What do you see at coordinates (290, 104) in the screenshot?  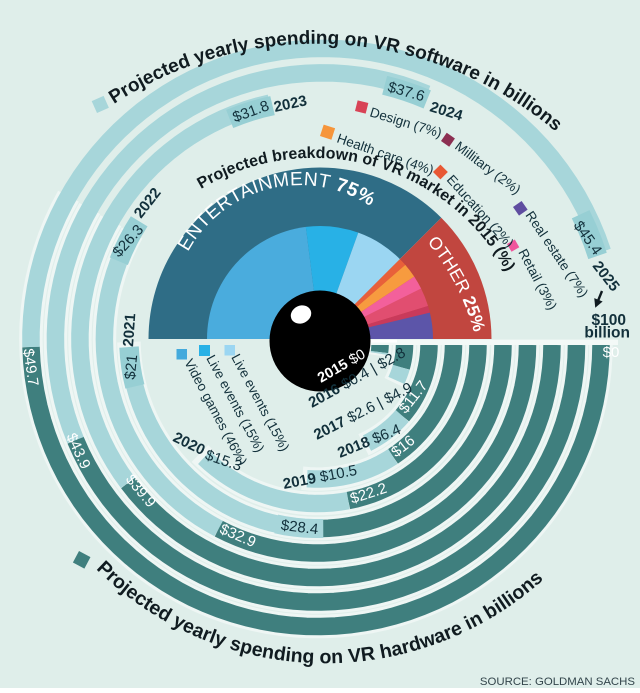 I see `svg-text: 2023` at bounding box center [290, 104].